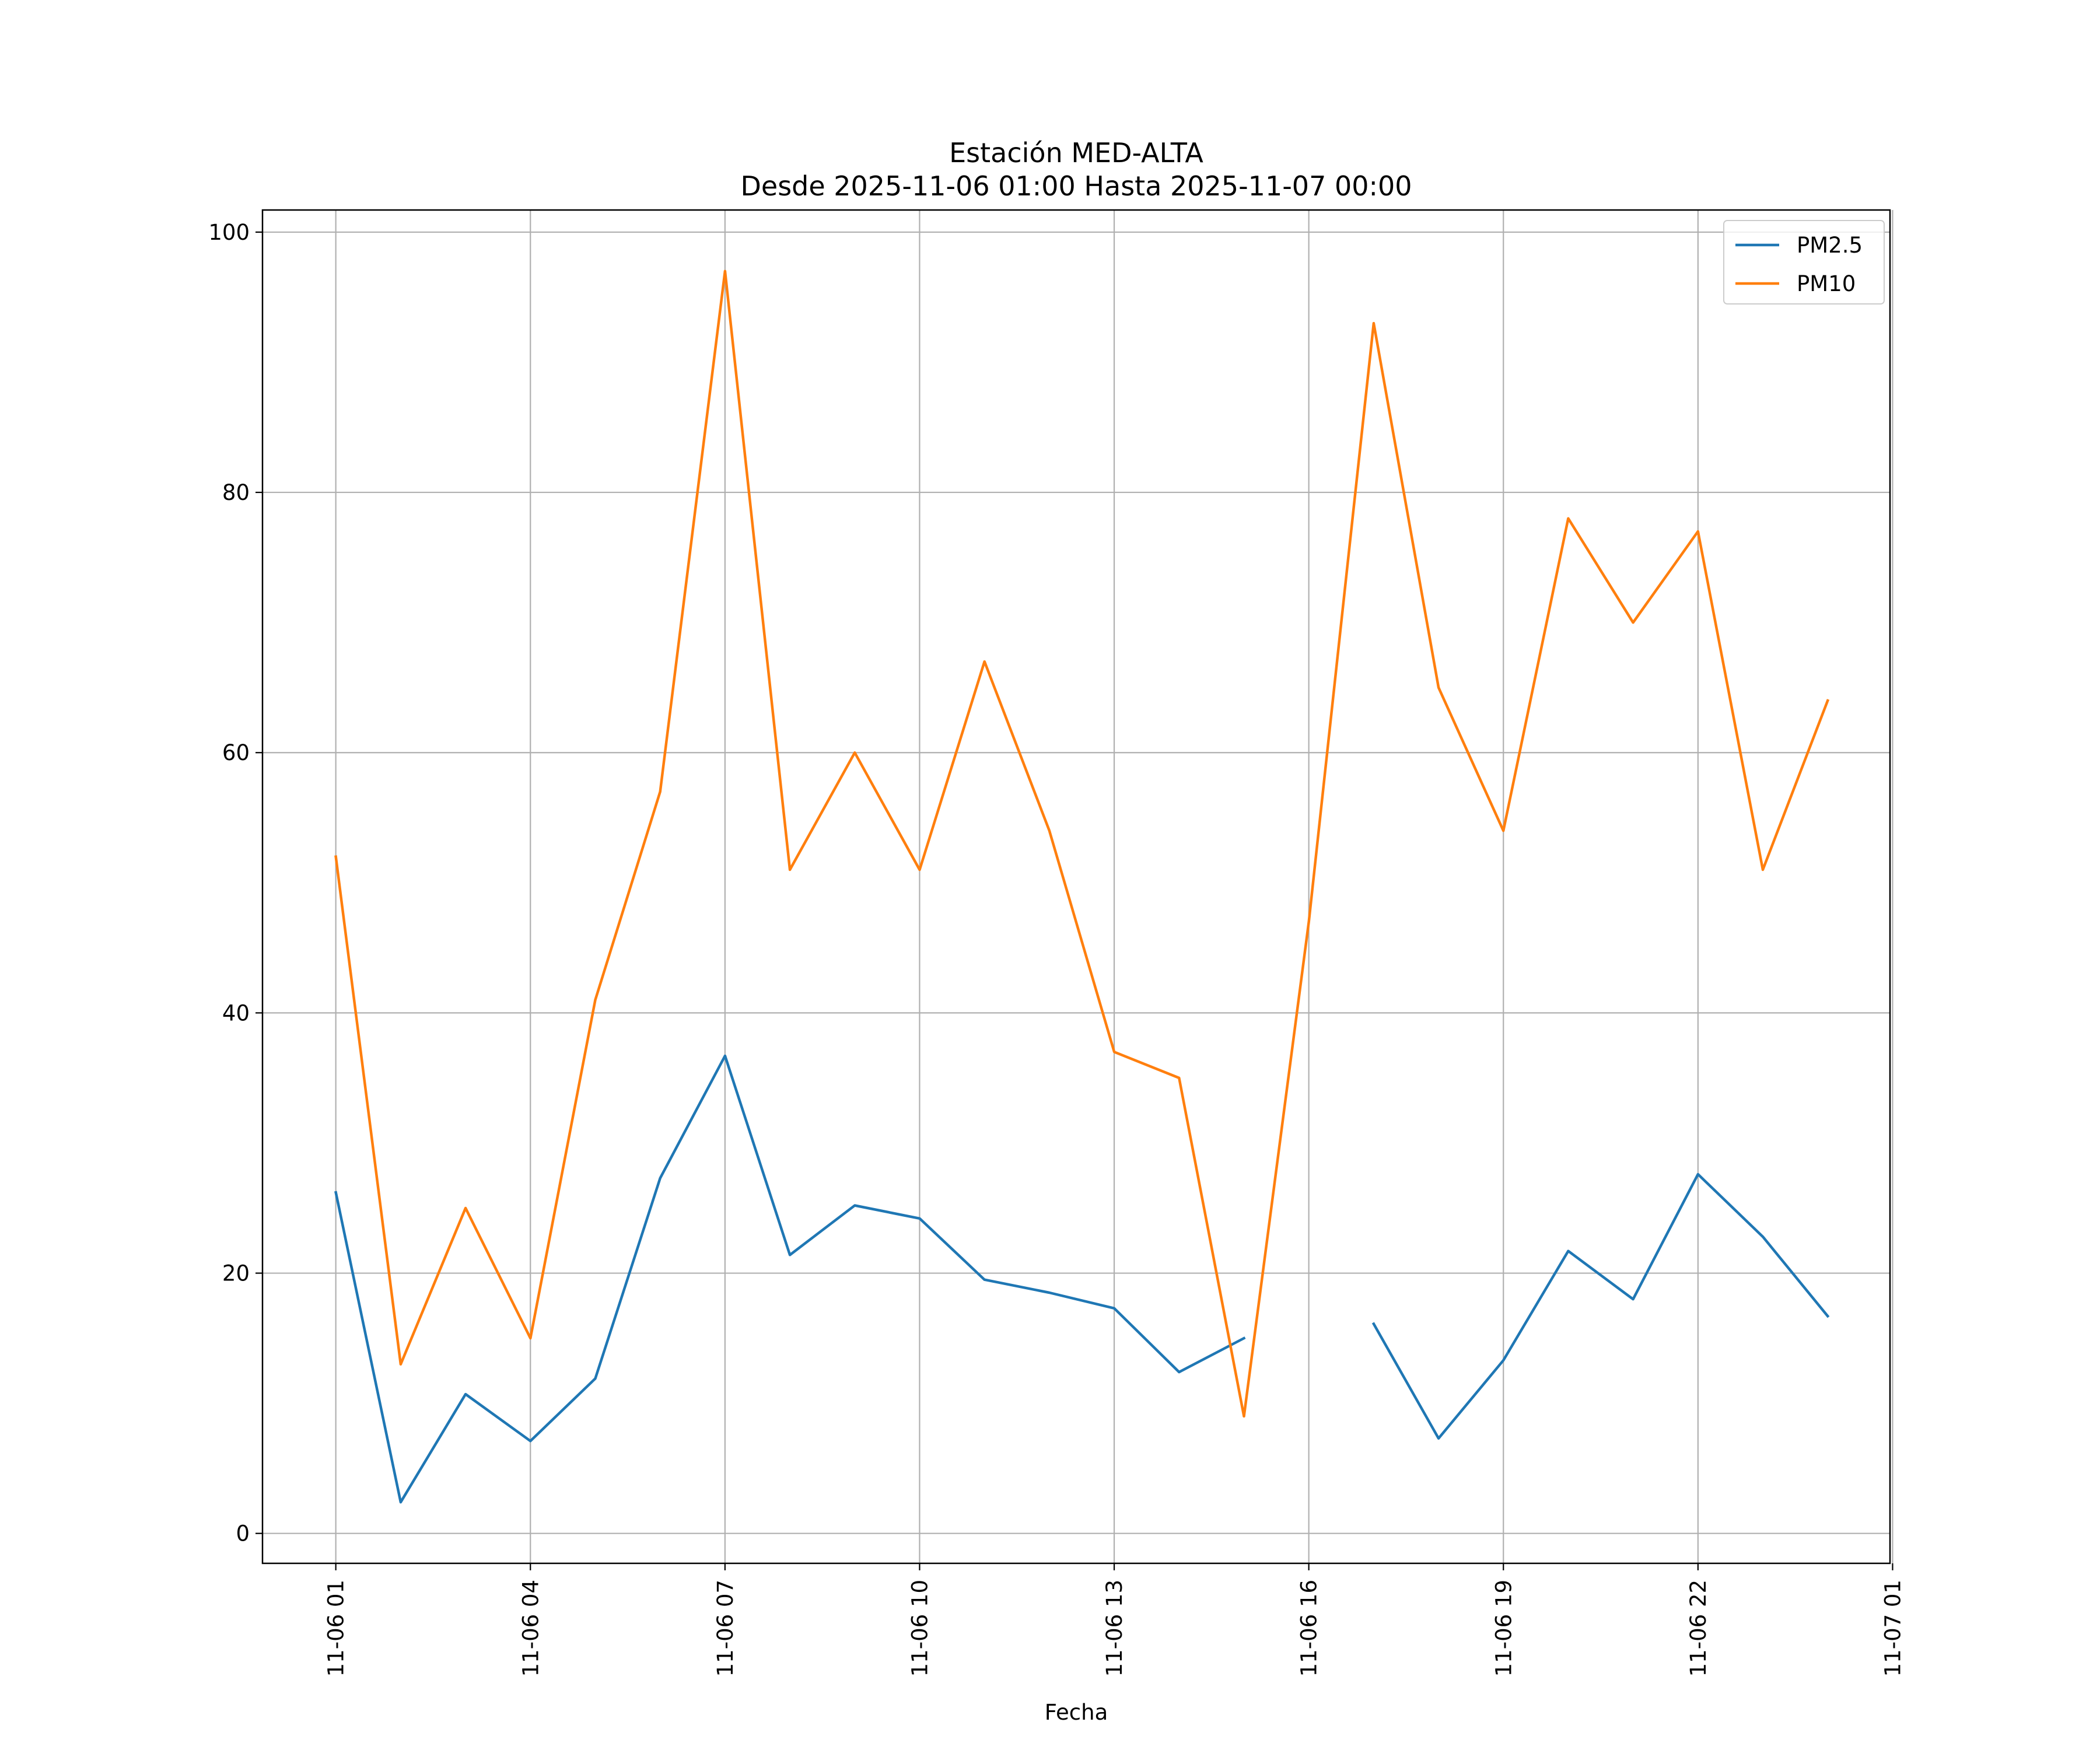 This screenshot has width=2100, height=1750. Describe the element at coordinates (1076, 153) in the screenshot. I see `chart-title-line1: Estación MED-ALTA` at that location.